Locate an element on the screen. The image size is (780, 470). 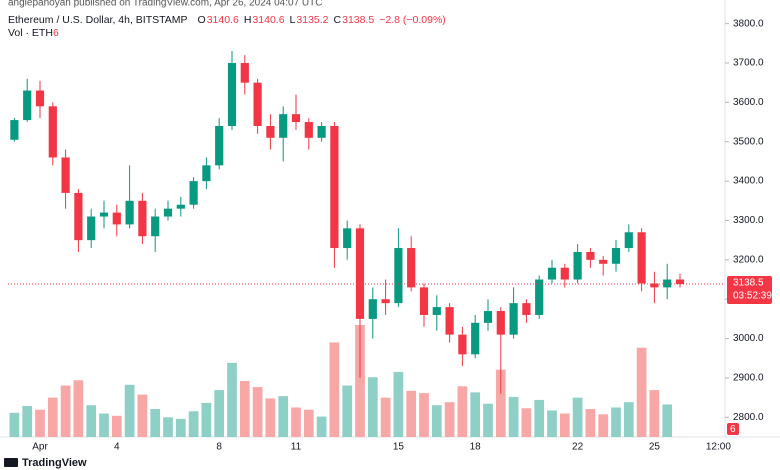
ohlc: O 3140.6 H 3140.6 L 3135.2 C 3138.5 is located at coordinates (286, 20).